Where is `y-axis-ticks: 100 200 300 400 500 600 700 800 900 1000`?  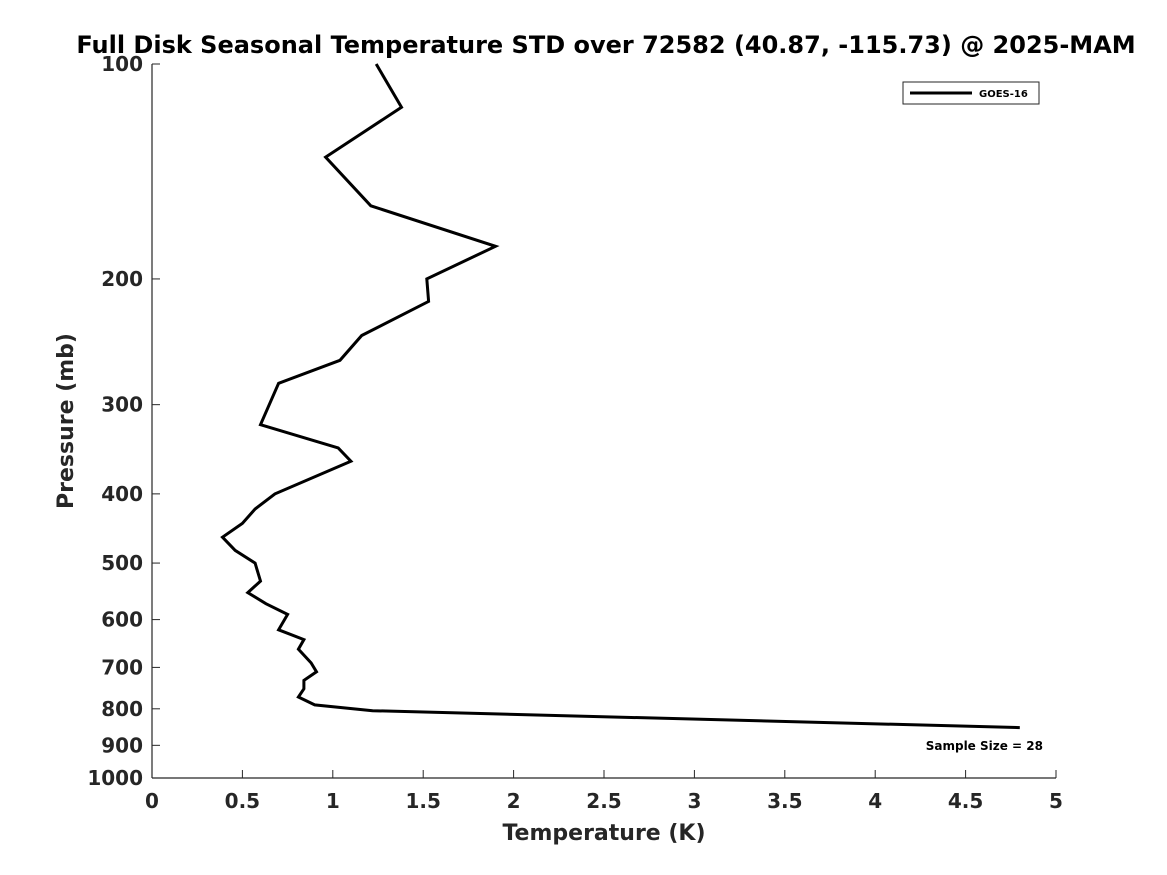 y-axis-ticks: 100 200 300 400 500 600 700 800 900 1000 is located at coordinates (123, 421).